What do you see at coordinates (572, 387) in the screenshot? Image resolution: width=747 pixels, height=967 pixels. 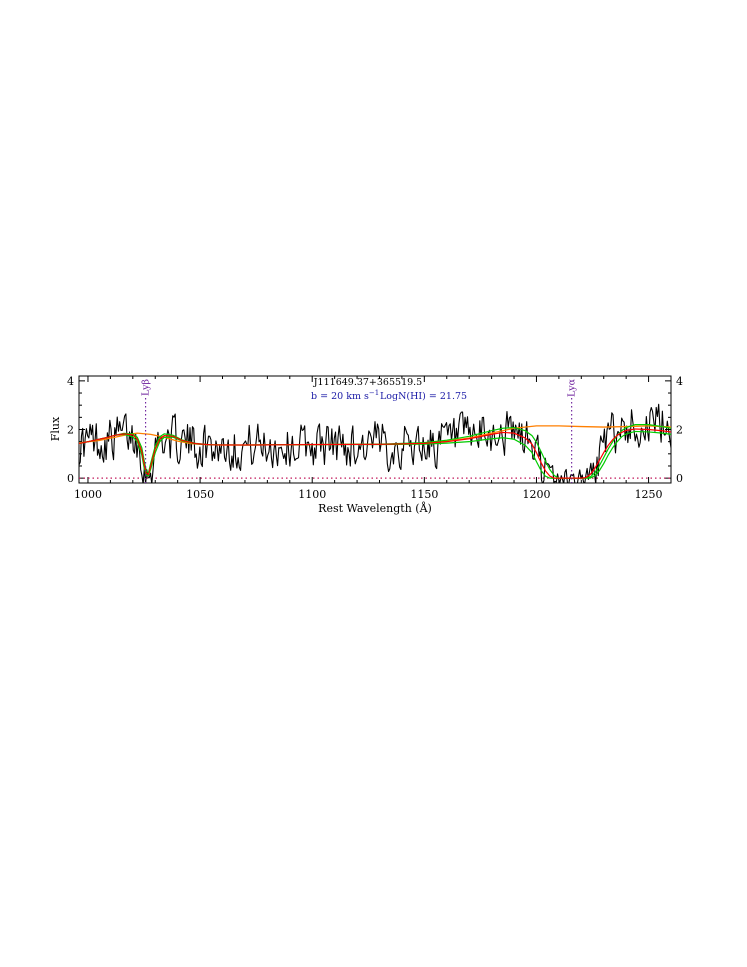 I see `ly-alpha-label: Lyα` at bounding box center [572, 387].